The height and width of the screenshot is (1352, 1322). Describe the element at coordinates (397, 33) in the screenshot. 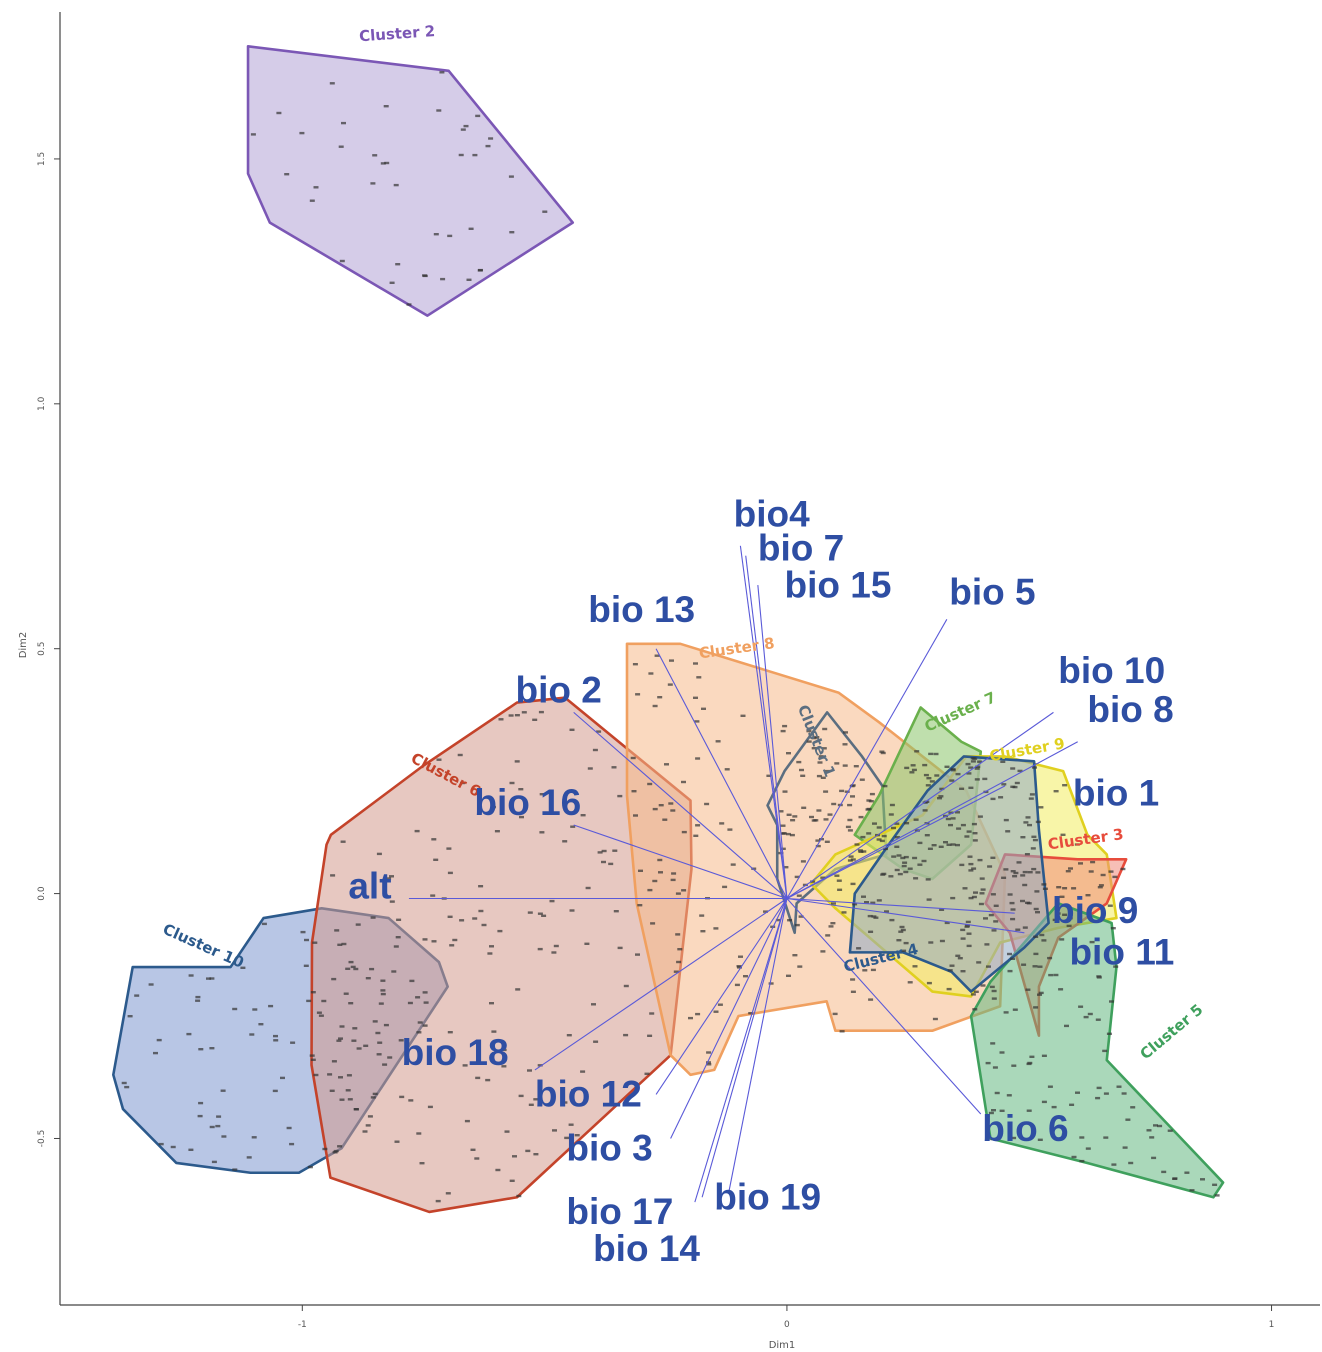

I see `label-cluster-2: Cluster 2` at that location.